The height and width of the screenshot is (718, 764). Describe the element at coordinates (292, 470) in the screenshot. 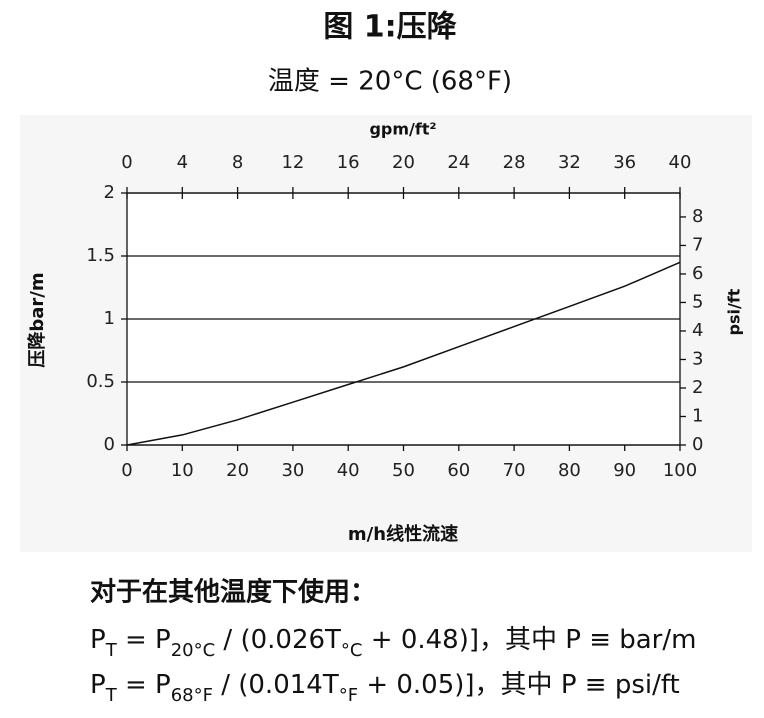

I see `x-tick-label: 30` at that location.